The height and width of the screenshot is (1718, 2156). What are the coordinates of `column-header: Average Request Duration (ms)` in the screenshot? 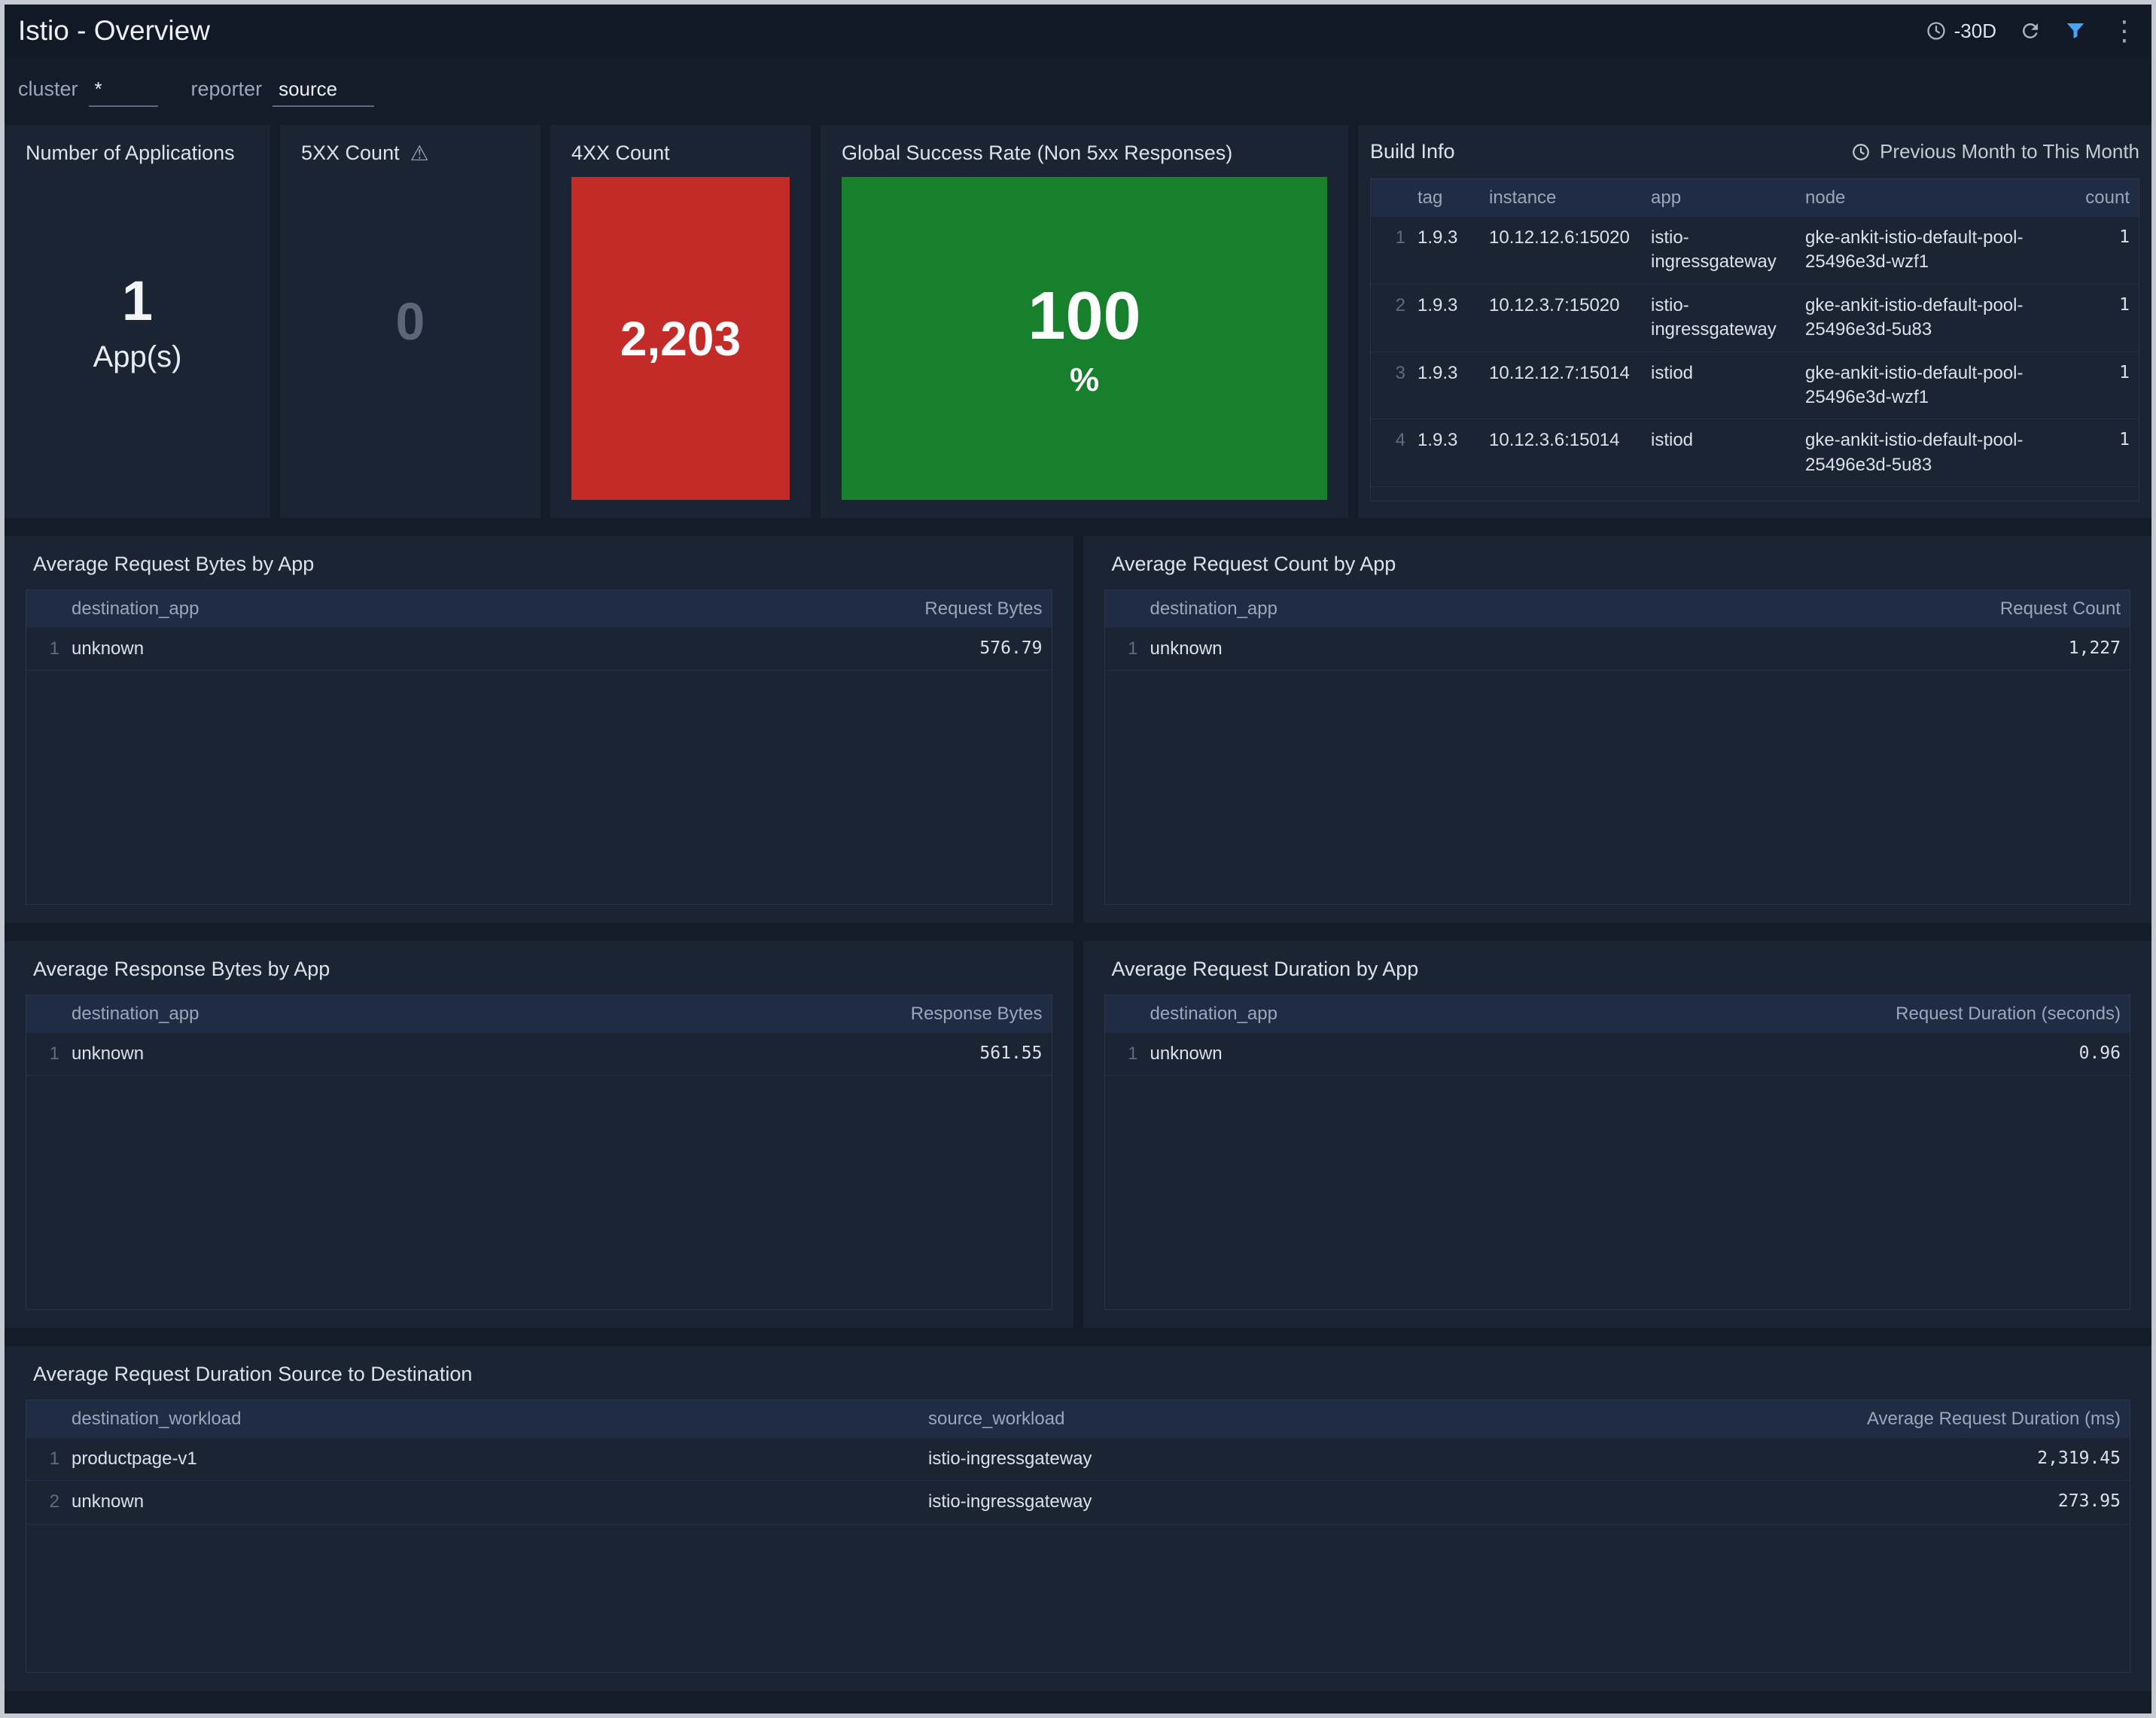 It's located at (1953, 1419).